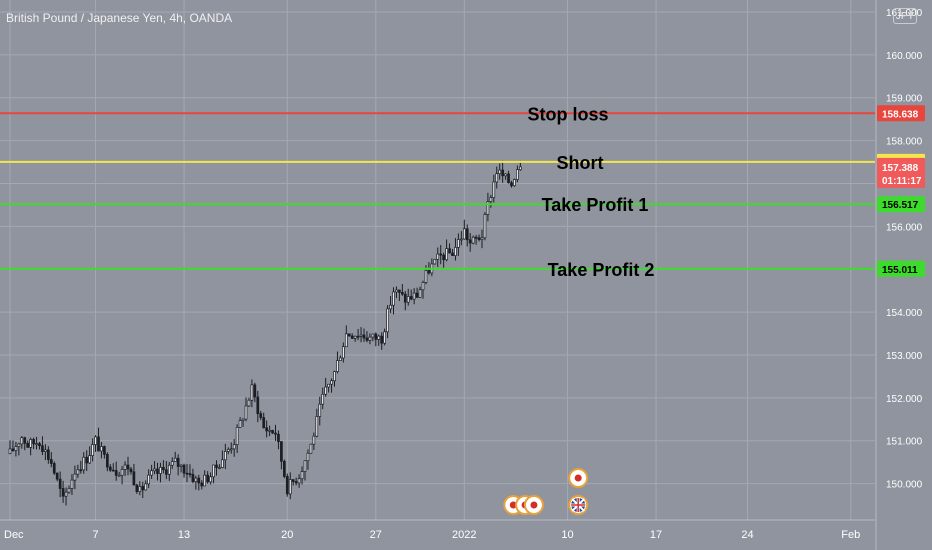 The height and width of the screenshot is (550, 932). Describe the element at coordinates (904, 356) in the screenshot. I see `y-tick-label: 153.000` at that location.